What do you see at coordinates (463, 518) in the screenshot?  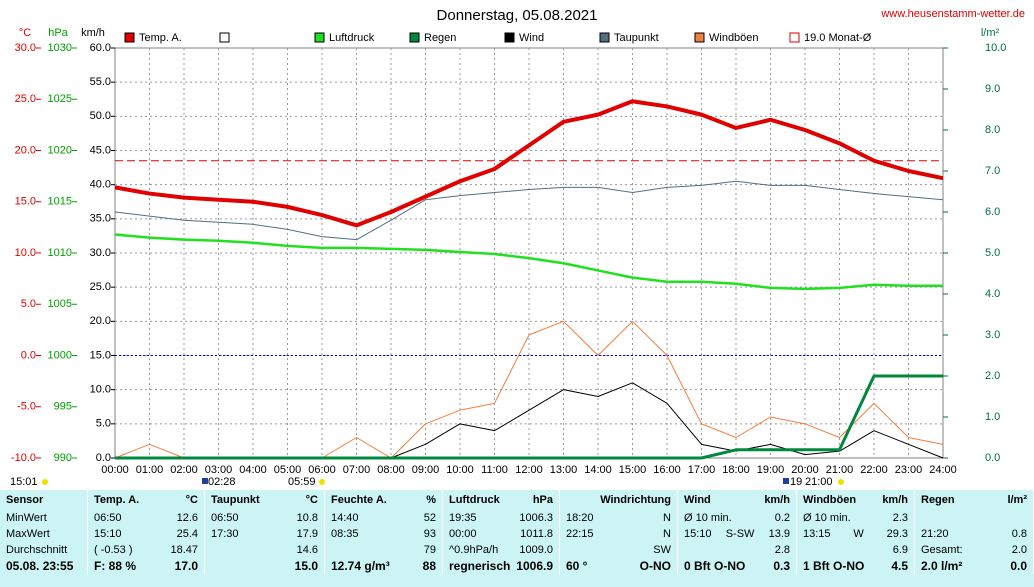 I see `cell-text: 19:35` at bounding box center [463, 518].